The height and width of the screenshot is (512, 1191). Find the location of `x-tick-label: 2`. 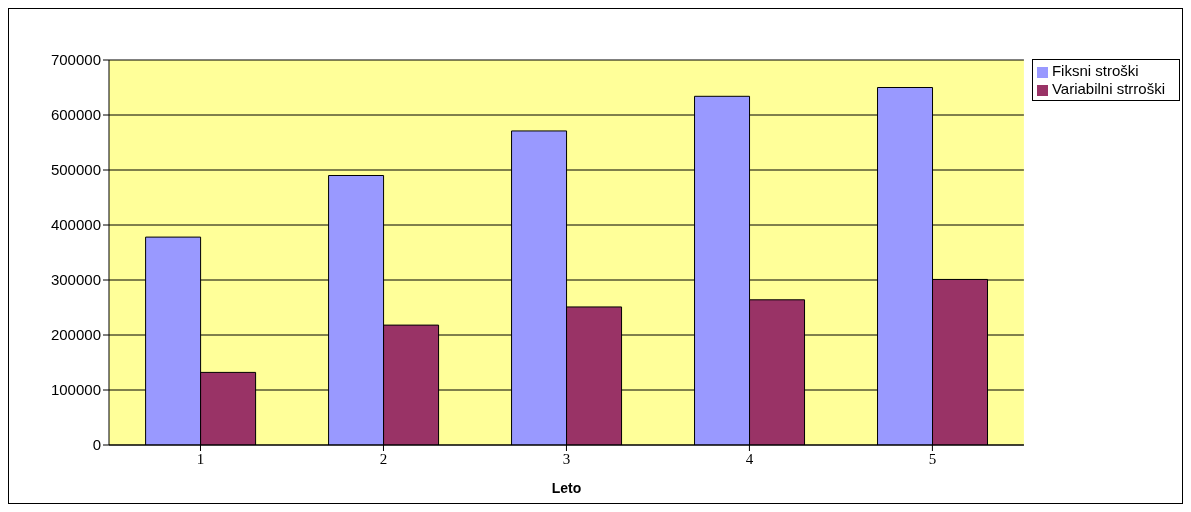

x-tick-label: 2 is located at coordinates (383, 458).